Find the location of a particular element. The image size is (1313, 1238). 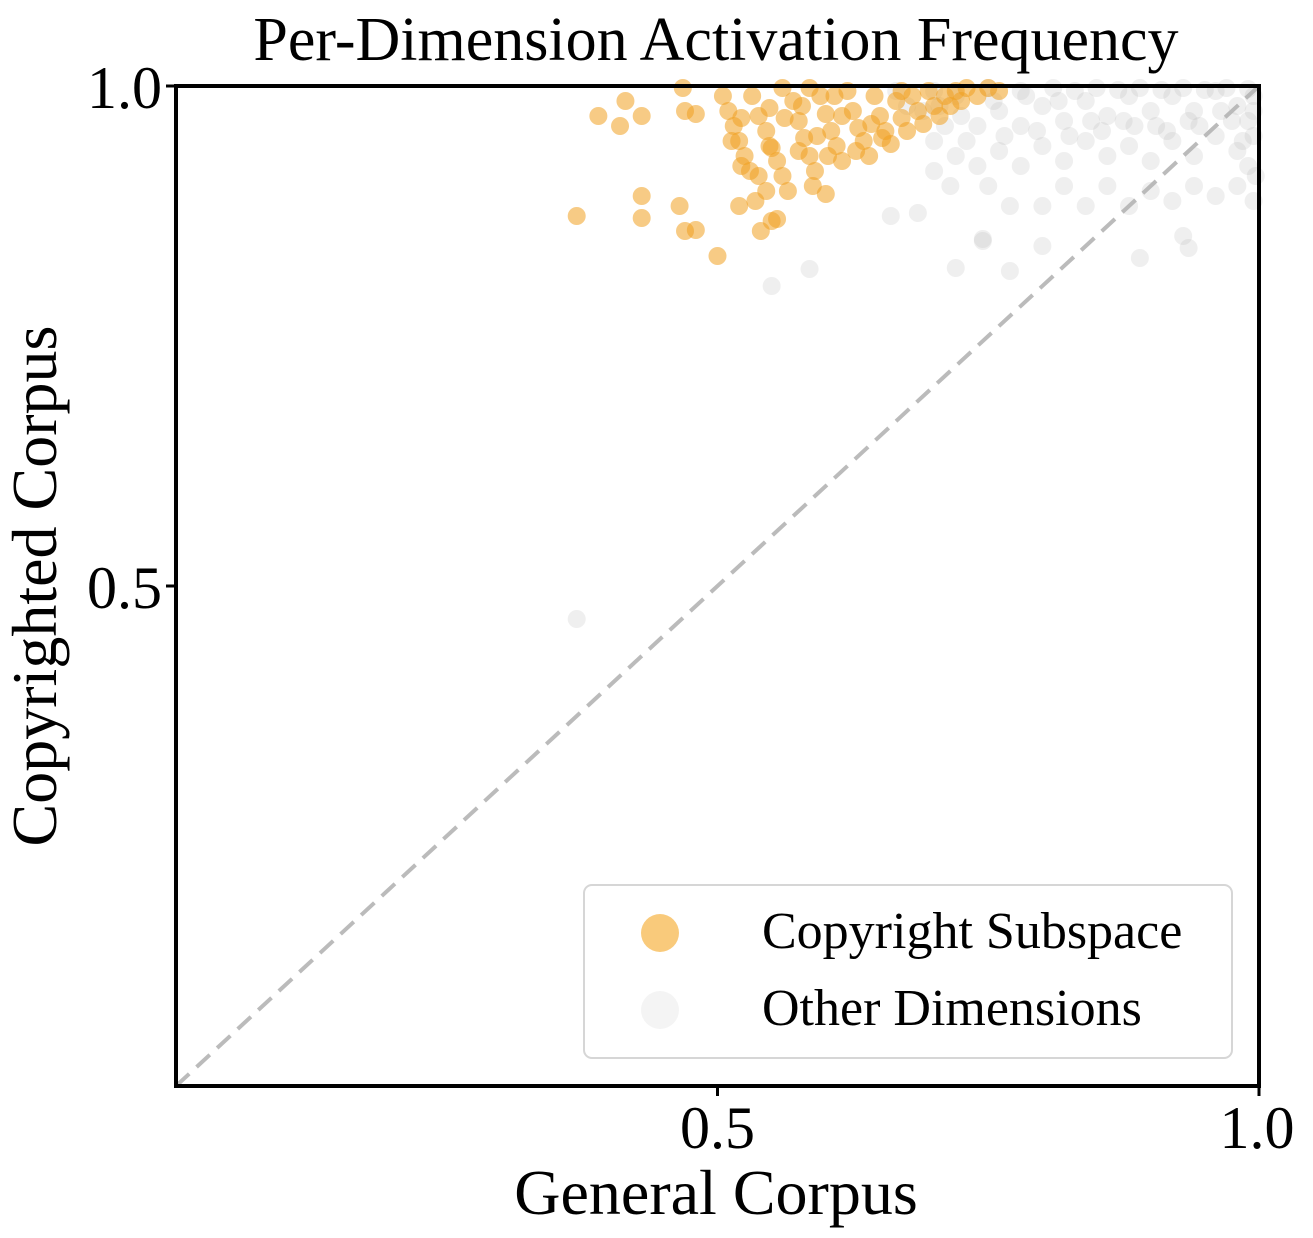

legend-label-other-dimensions: Other Dimensions is located at coordinates (952, 1008).